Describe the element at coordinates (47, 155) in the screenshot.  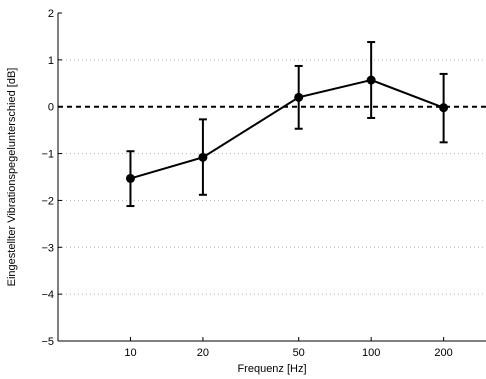
I see `y-tick-label: −1` at that location.